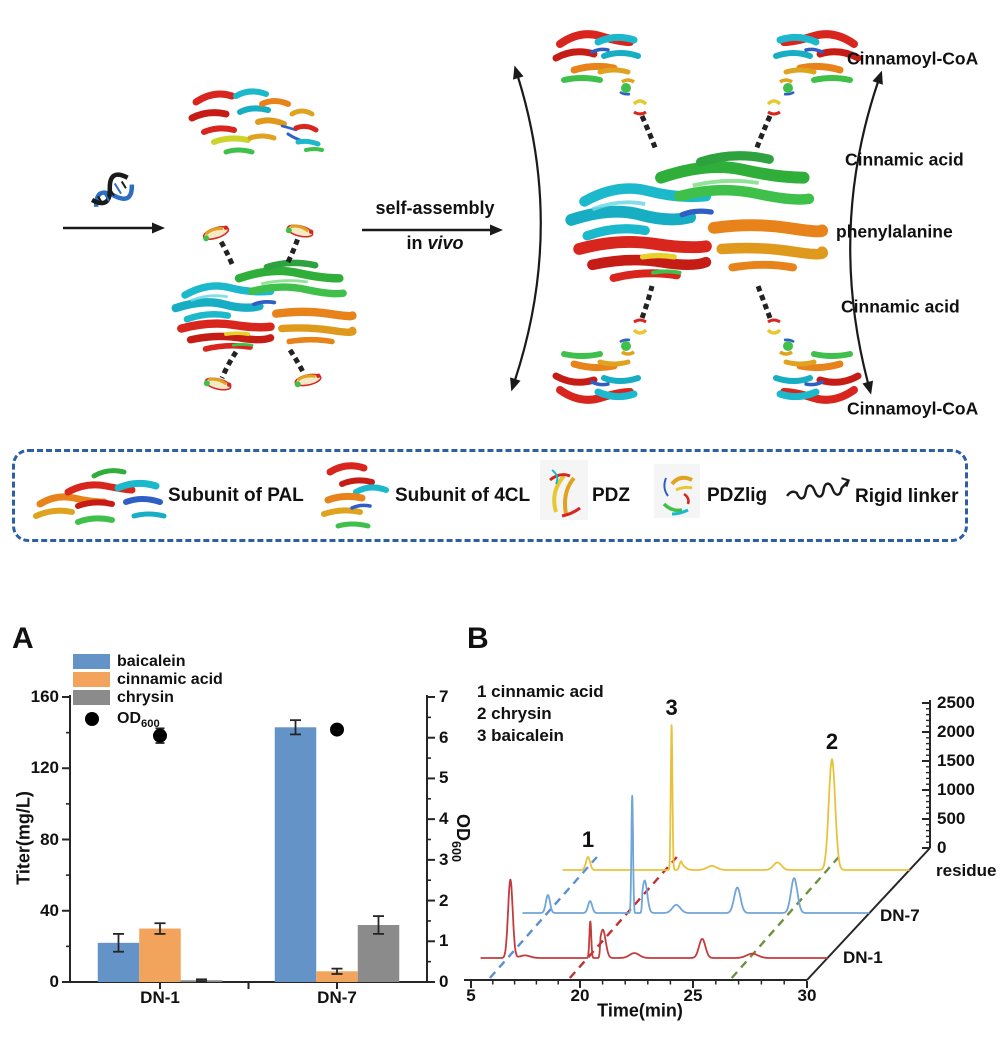 This screenshot has width=1000, height=1042. What do you see at coordinates (807, 995) in the screenshot?
I see `panel-b-x-tick-label: 30` at bounding box center [807, 995].